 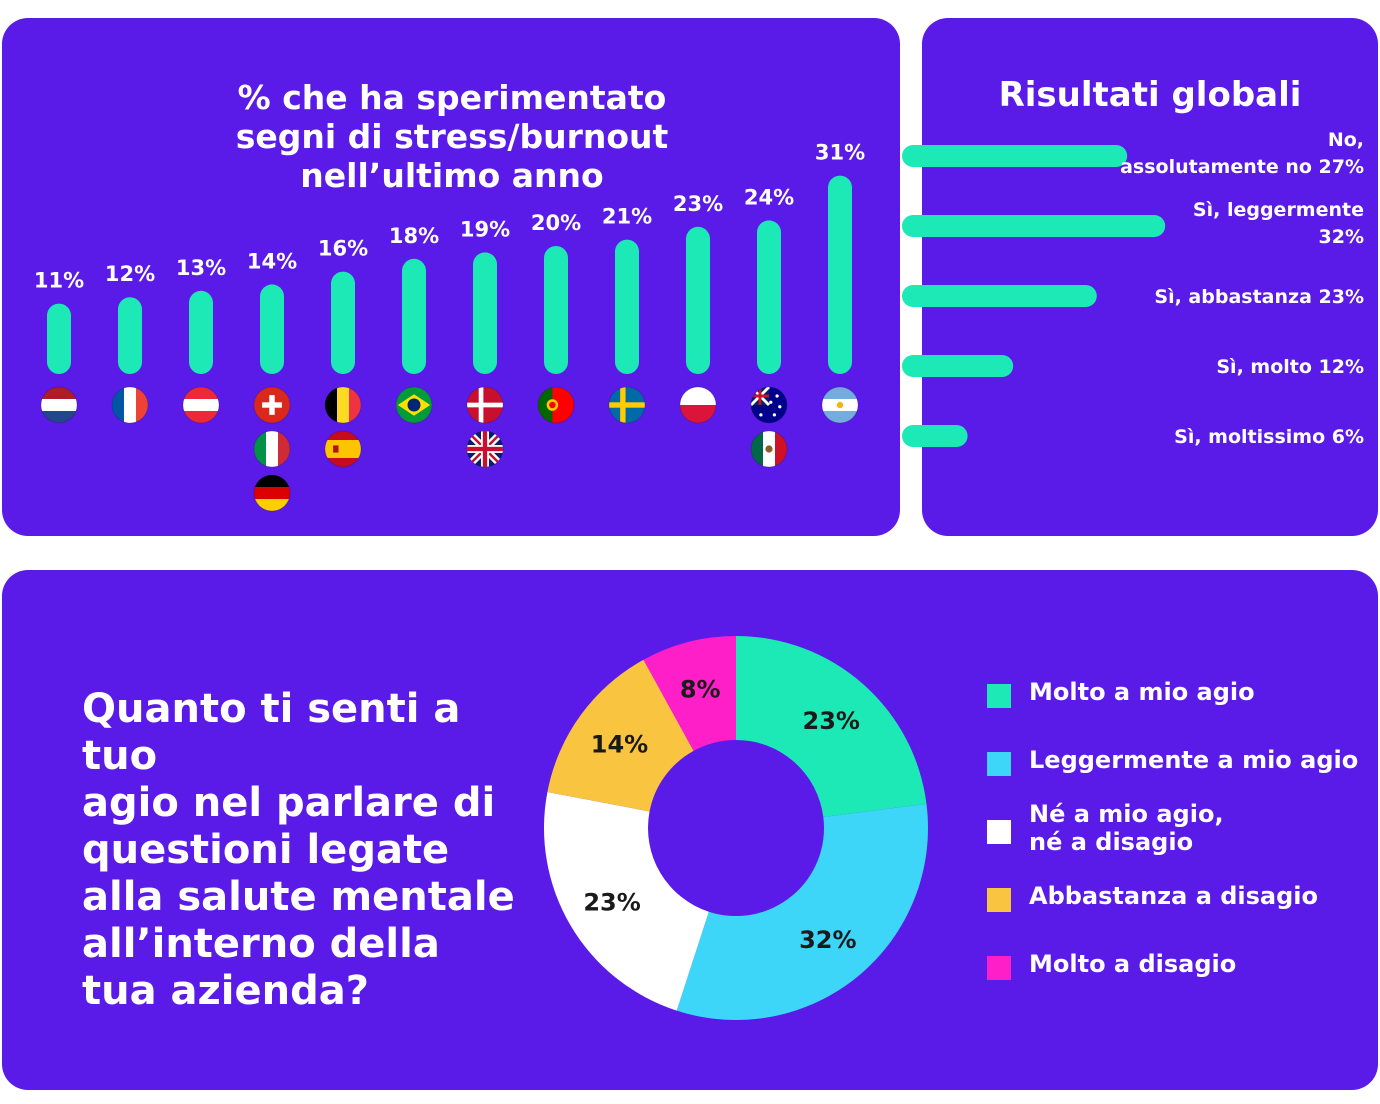 I want to click on donut-slice-value-label: 8%, so click(x=700, y=690).